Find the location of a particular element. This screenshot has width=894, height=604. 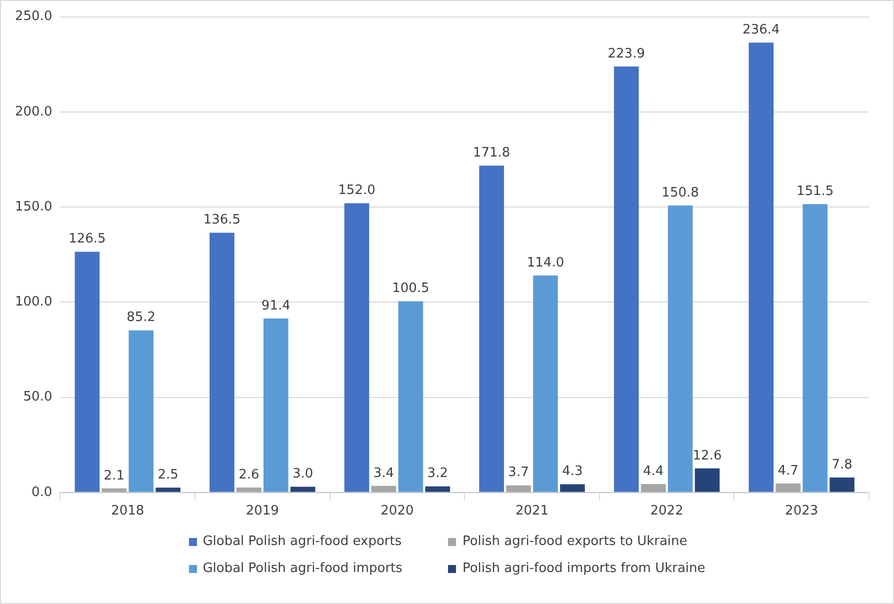

x-tick-label: 2023 is located at coordinates (801, 511).